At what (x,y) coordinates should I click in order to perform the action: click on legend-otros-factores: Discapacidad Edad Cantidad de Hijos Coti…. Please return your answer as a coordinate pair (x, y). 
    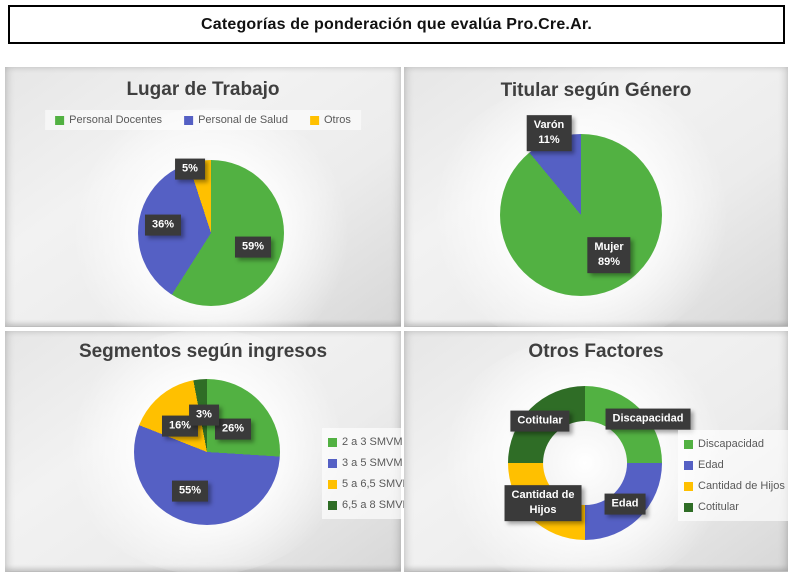
    Looking at the image, I should click on (733, 475).